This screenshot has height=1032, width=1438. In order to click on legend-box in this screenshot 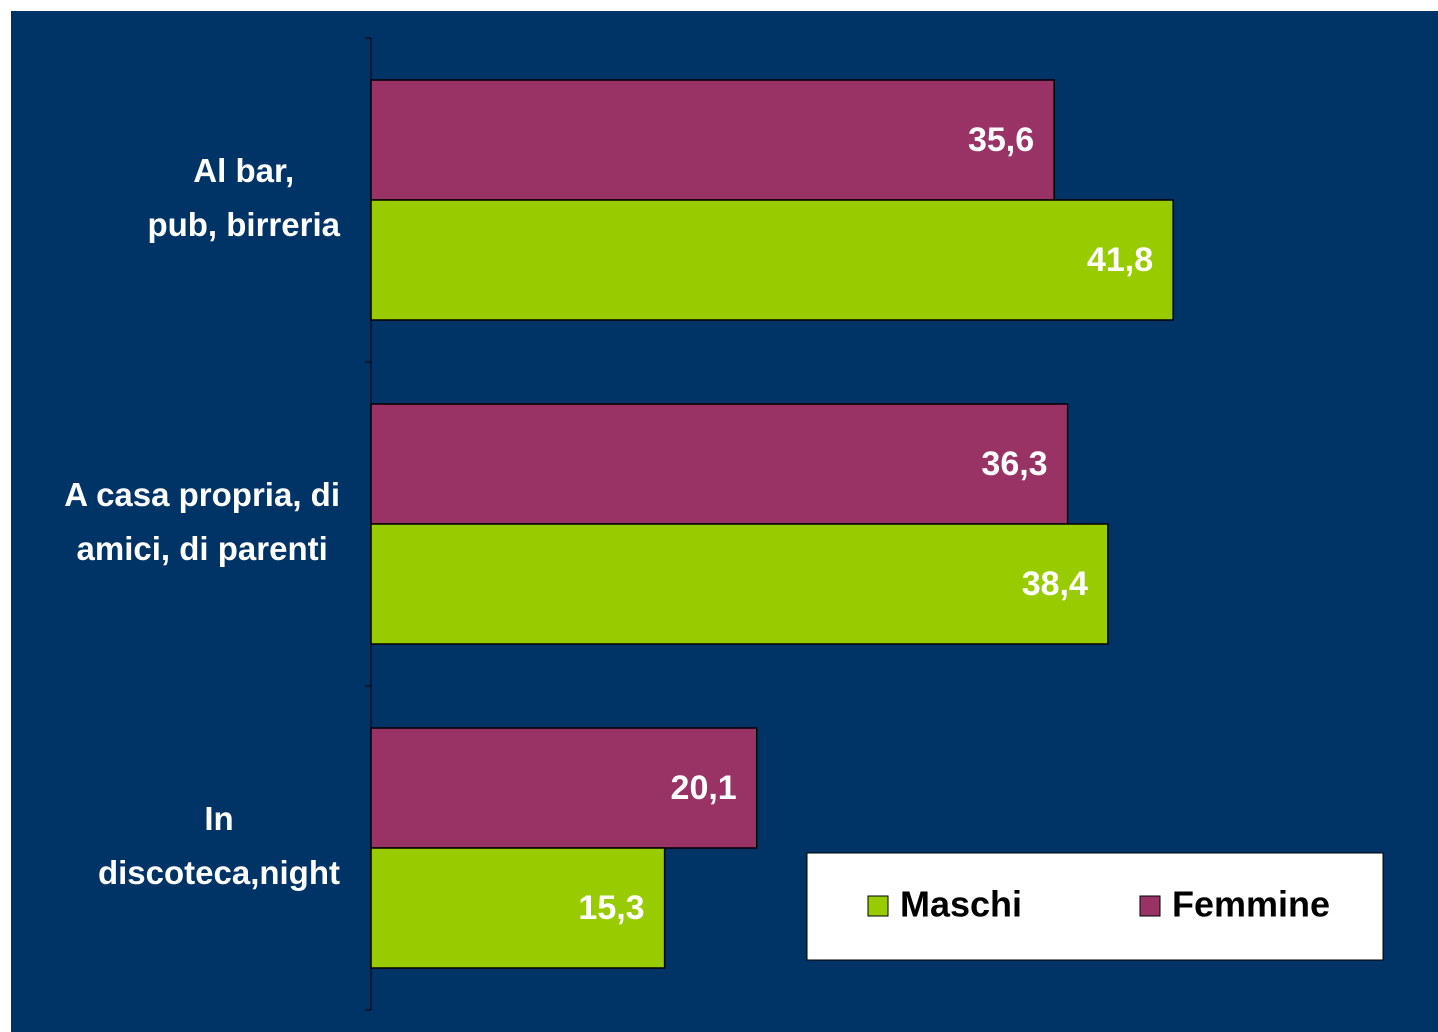, I will do `click(1095, 906)`.